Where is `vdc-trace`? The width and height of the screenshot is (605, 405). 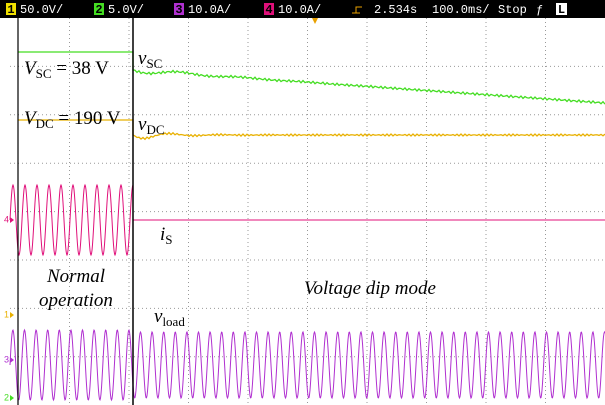 vdc-trace is located at coordinates (311, 130).